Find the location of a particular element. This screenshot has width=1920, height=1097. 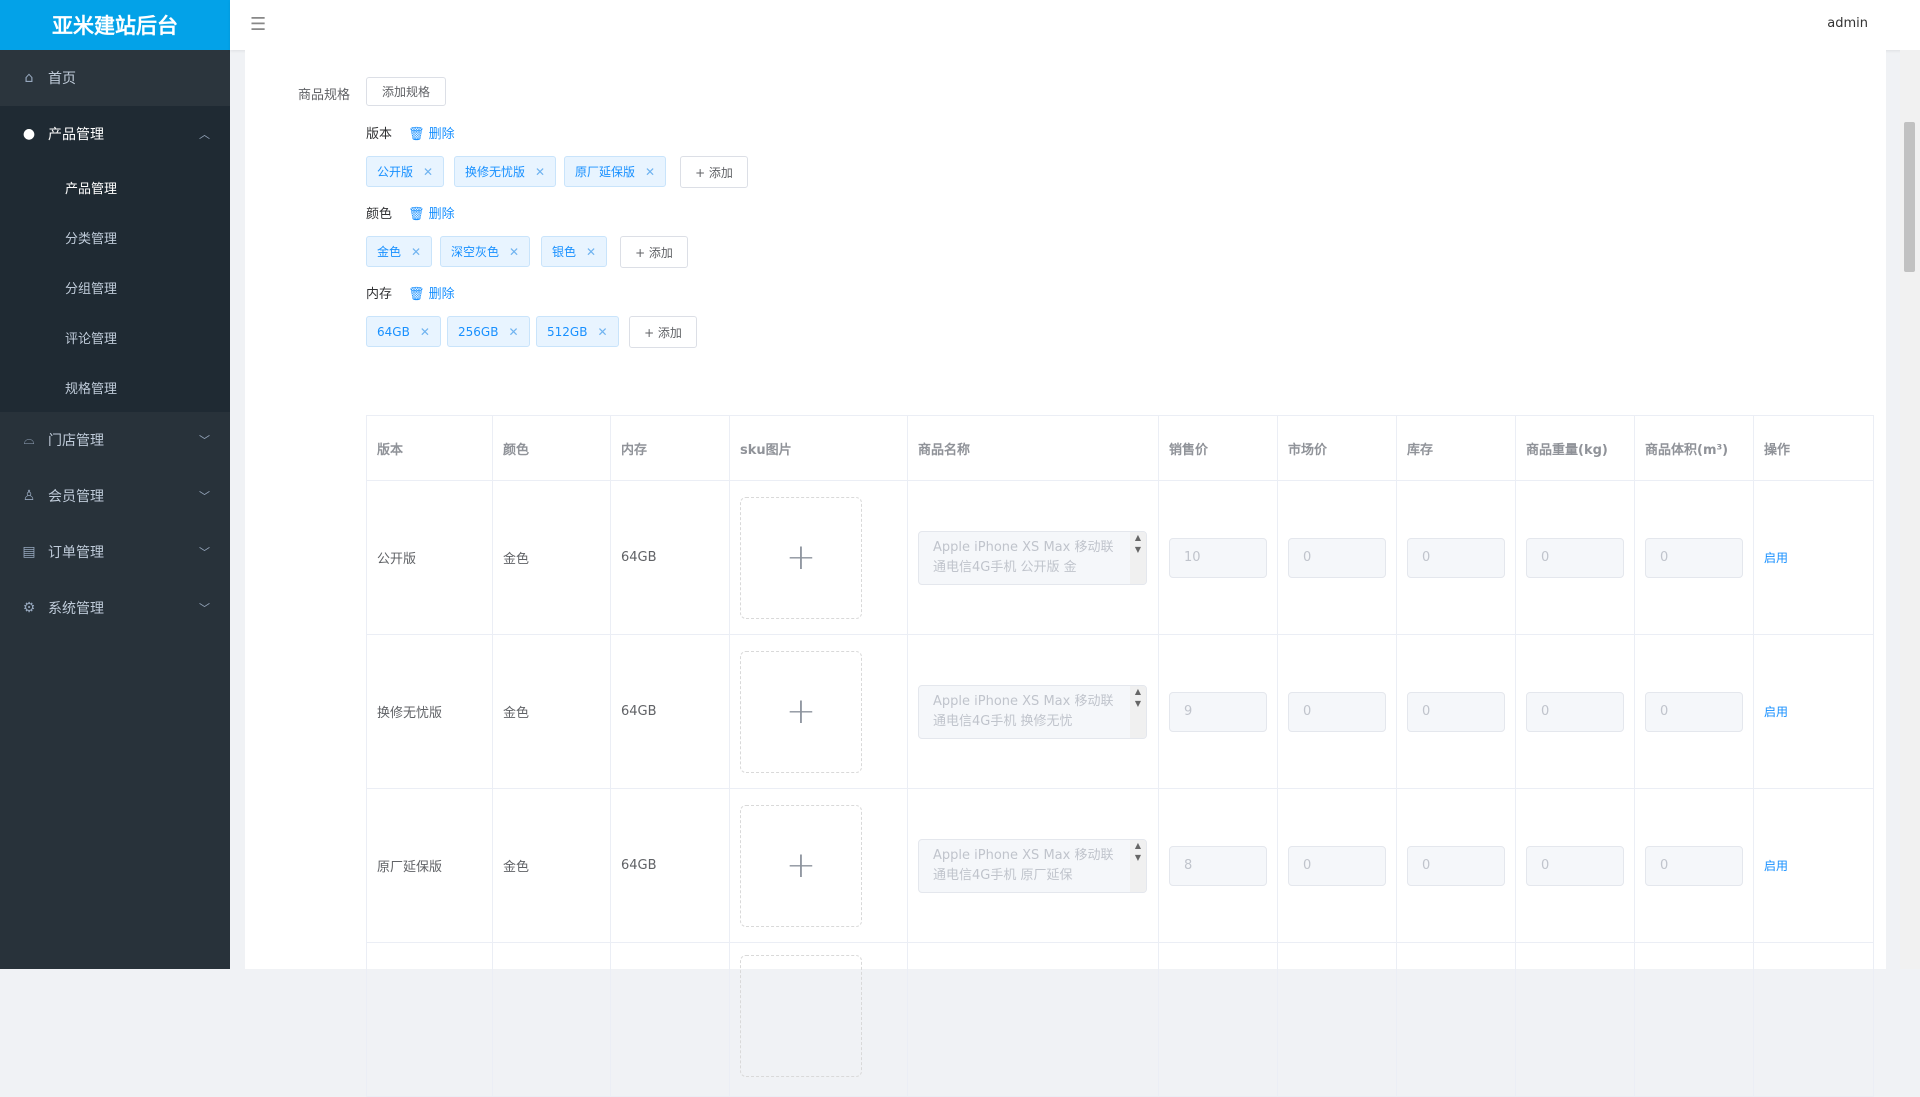

upload-image-button is located at coordinates (801, 1016).